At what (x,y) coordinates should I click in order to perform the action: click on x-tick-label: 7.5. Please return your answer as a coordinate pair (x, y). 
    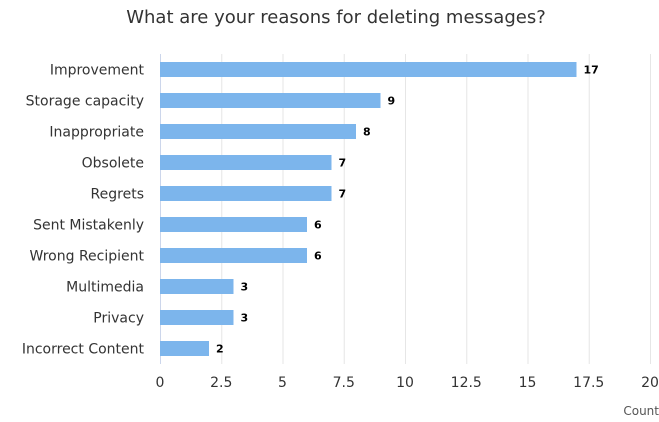
    Looking at the image, I should click on (344, 383).